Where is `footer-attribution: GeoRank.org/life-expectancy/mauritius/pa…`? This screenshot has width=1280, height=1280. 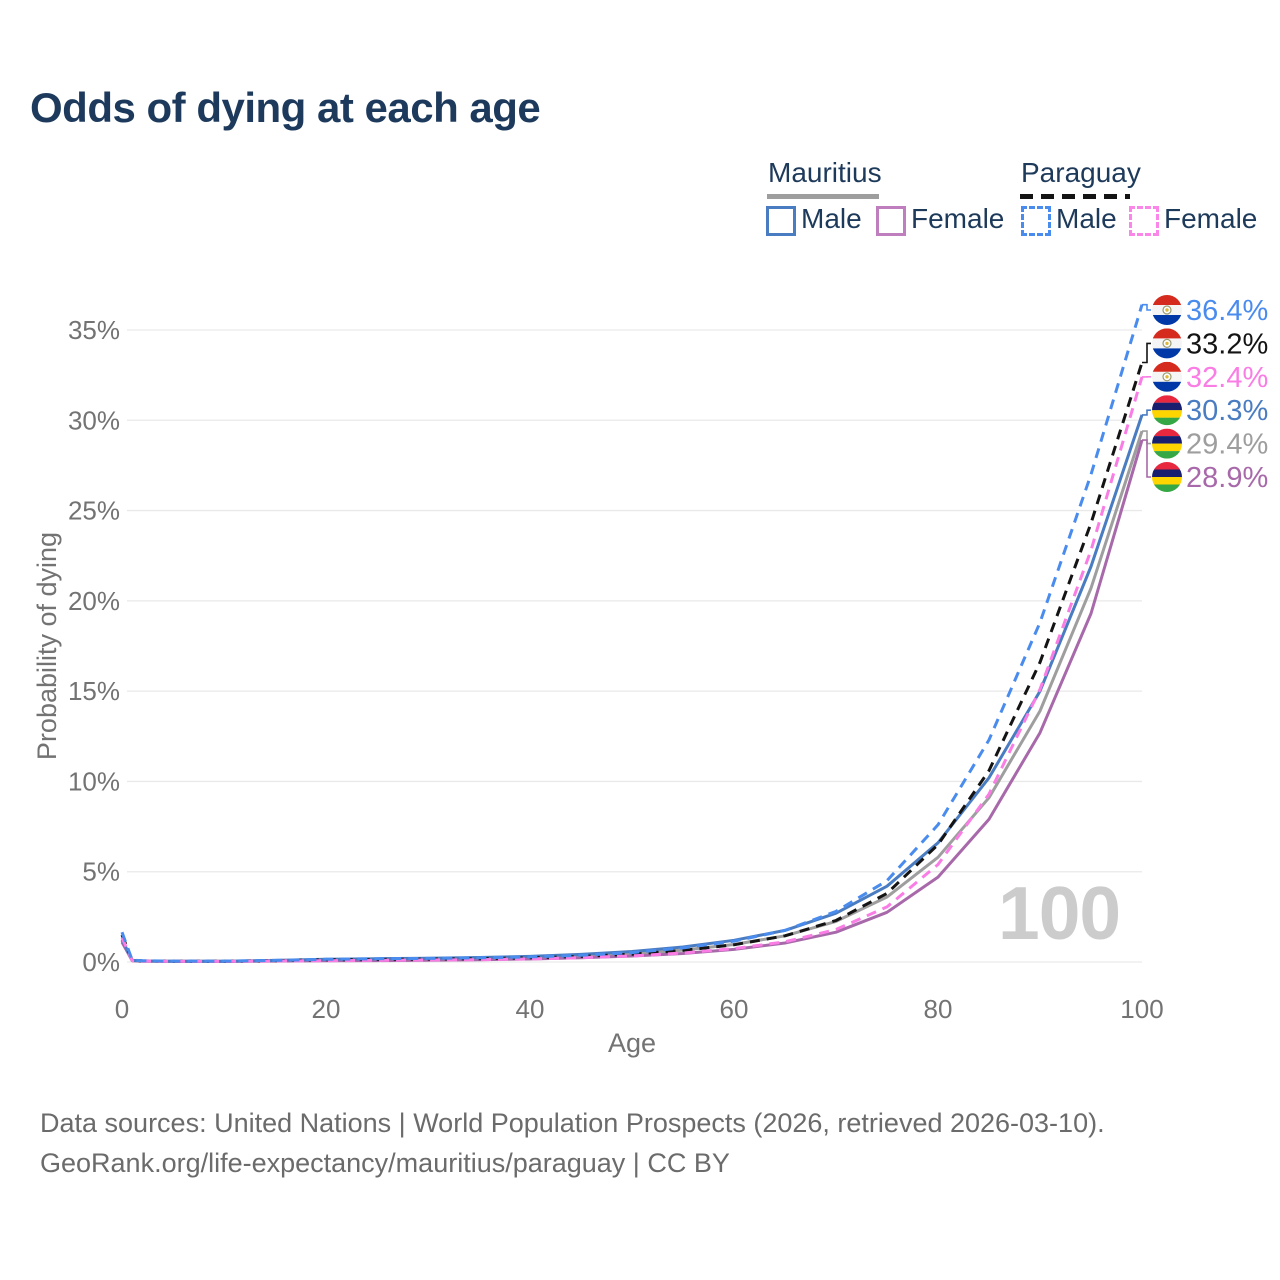
footer-attribution: GeoRank.org/life-expectancy/mauritius/pa… is located at coordinates (385, 1163).